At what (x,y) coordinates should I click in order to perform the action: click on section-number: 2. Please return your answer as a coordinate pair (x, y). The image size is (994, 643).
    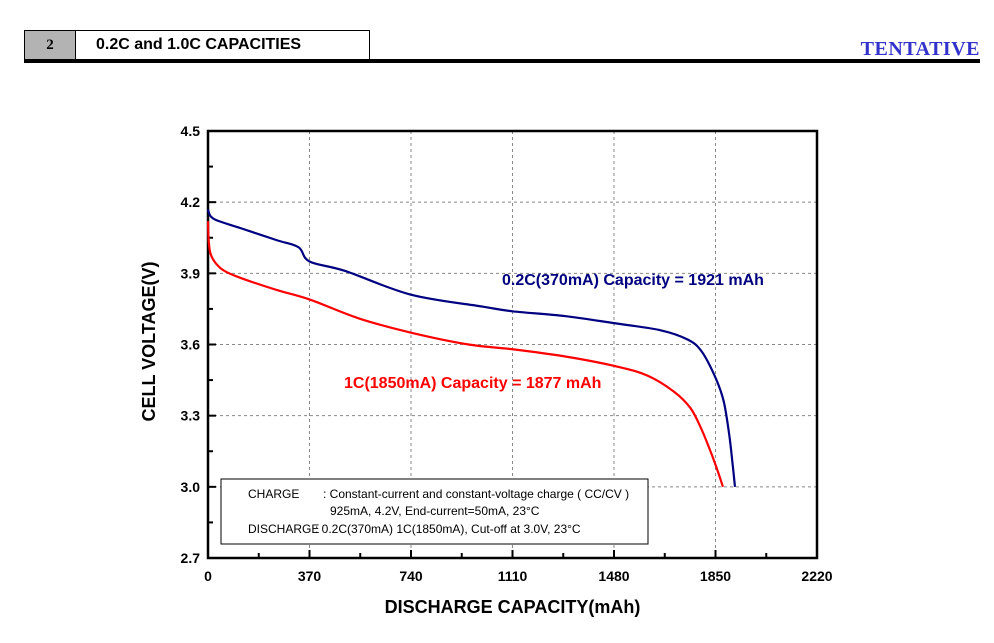
    Looking at the image, I should click on (50, 45).